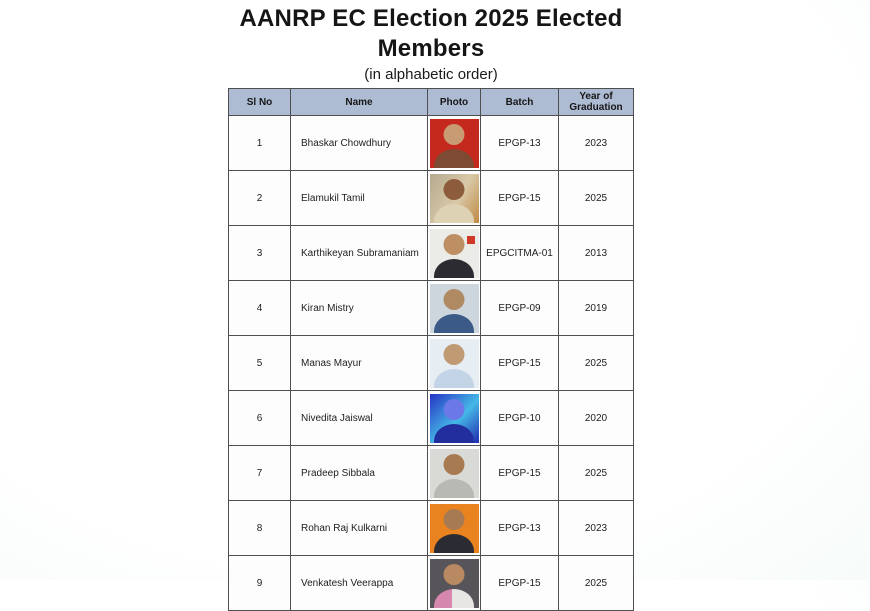 The width and height of the screenshot is (870, 611). What do you see at coordinates (259, 363) in the screenshot?
I see `cell-sl-no: 5` at bounding box center [259, 363].